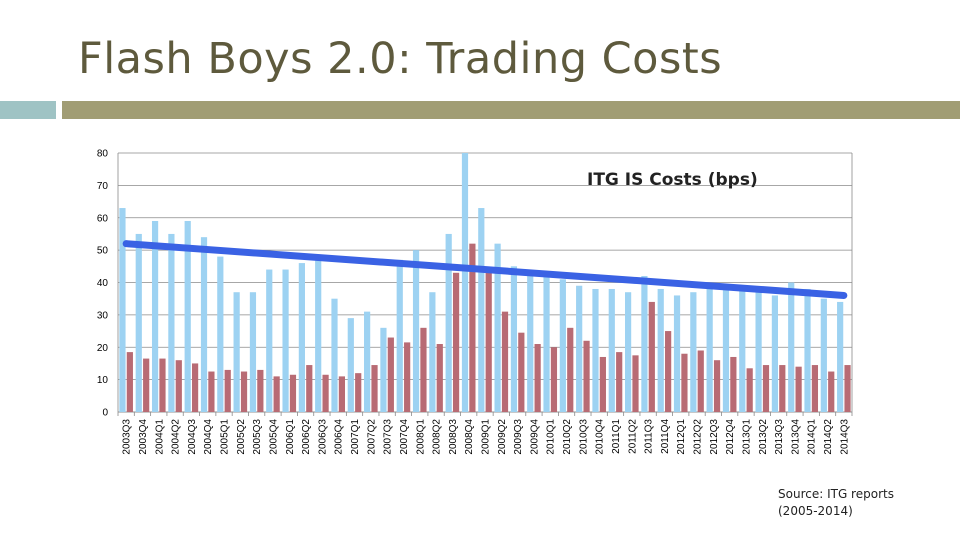 The width and height of the screenshot is (960, 540). What do you see at coordinates (836, 503) in the screenshot?
I see `source-note: Source: ITG reports (2005-2014)` at bounding box center [836, 503].